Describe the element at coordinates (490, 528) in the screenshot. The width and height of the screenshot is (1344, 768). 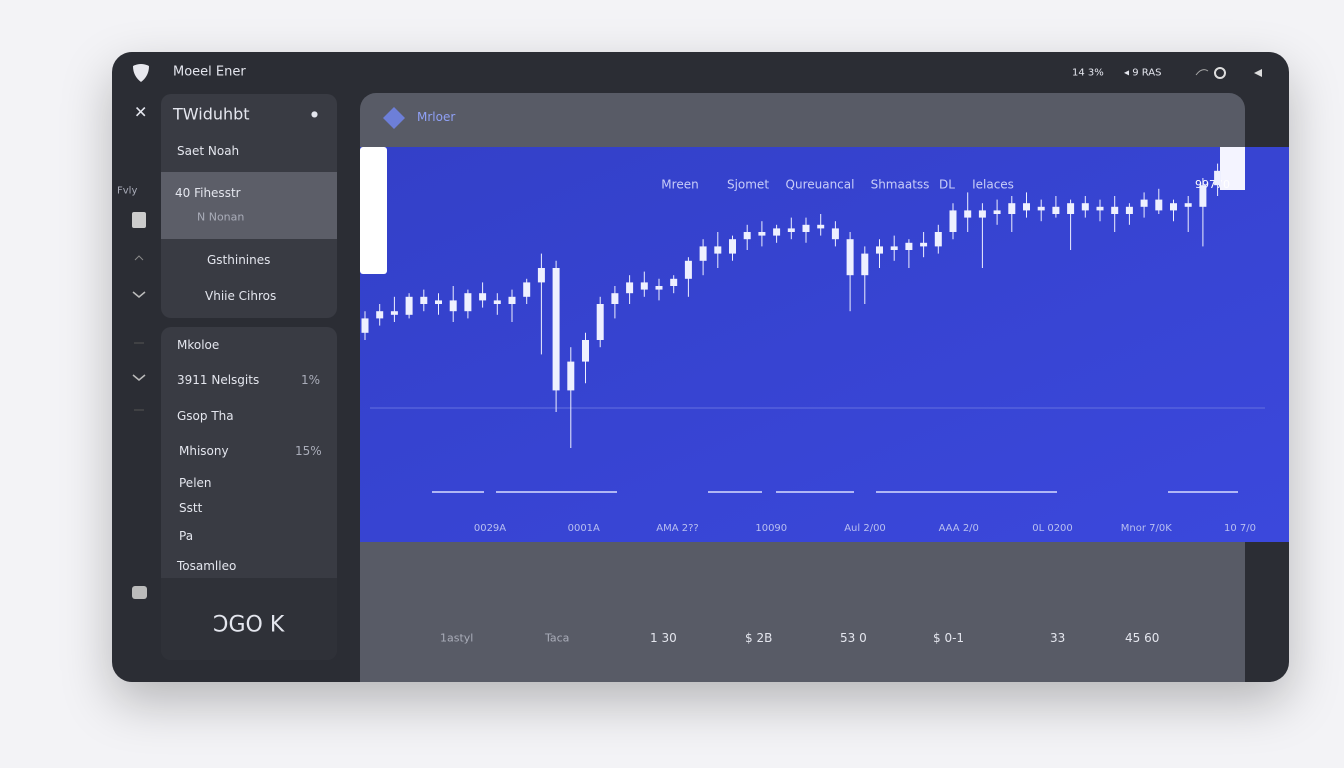
I see `x-tick-label: 0029A` at that location.